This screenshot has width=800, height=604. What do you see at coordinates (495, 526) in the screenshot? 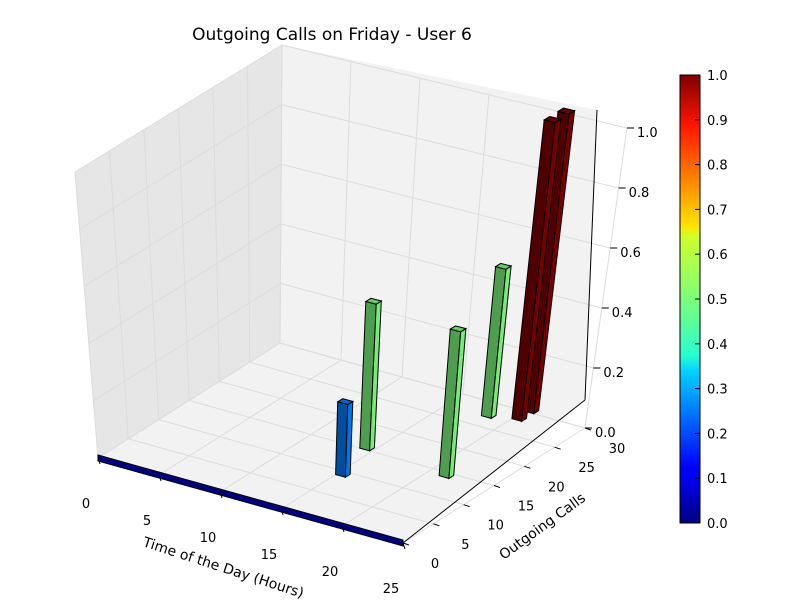
I see `y-tick-label: 10` at bounding box center [495, 526].